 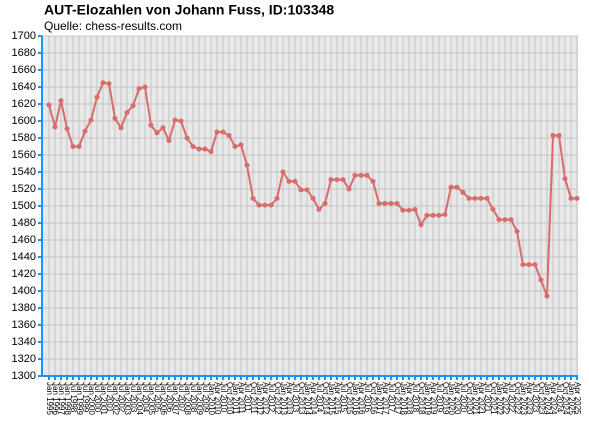 What do you see at coordinates (79, 398) in the screenshot?
I see `x-tick-label: Jan 1999` at bounding box center [79, 398].